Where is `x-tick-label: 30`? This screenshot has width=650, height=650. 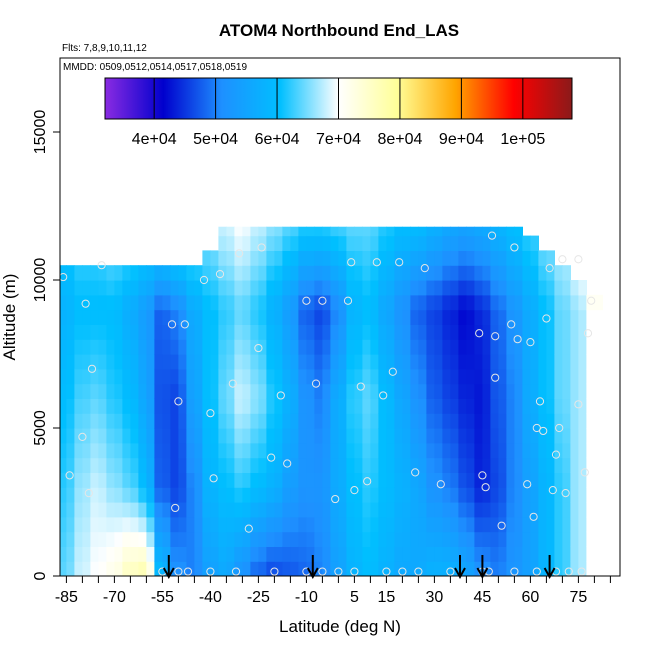
x-tick-label: 30 is located at coordinates (435, 597).